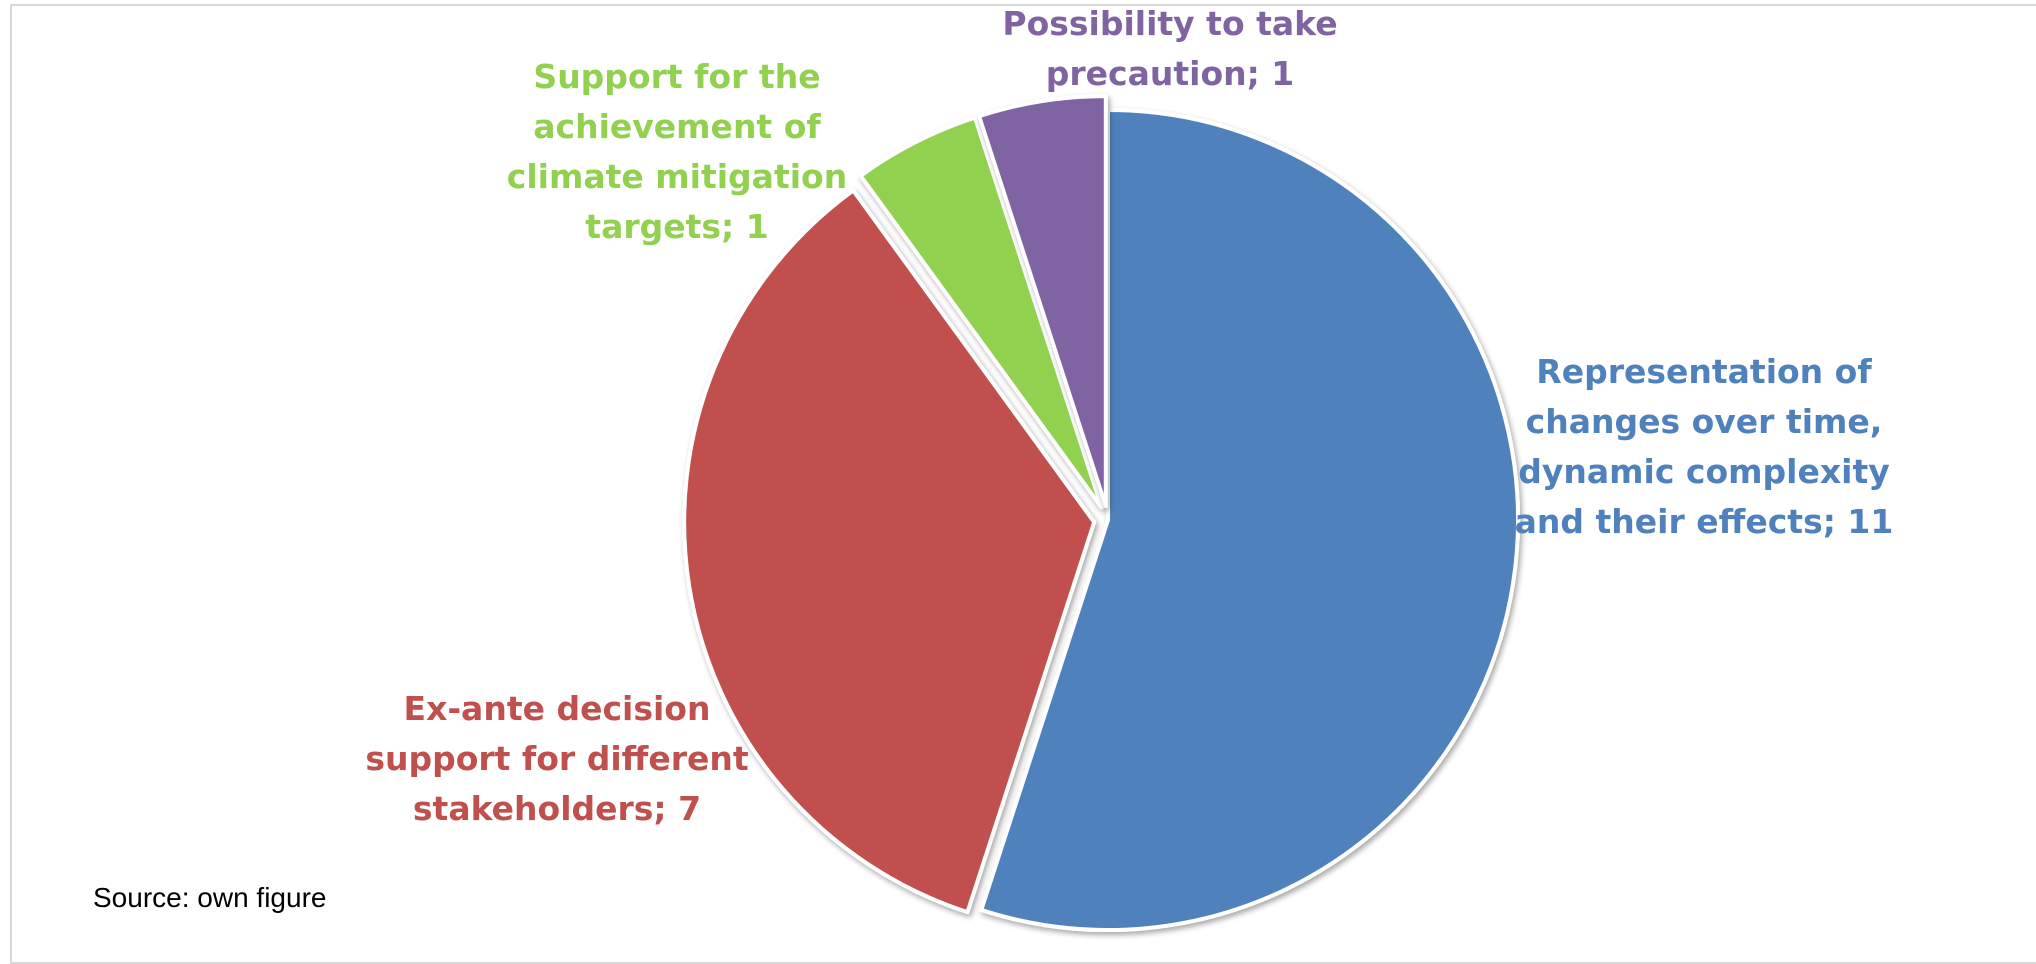 This screenshot has height=964, width=2036. What do you see at coordinates (677, 126) in the screenshot?
I see `slice-label-line: achievement of` at bounding box center [677, 126].